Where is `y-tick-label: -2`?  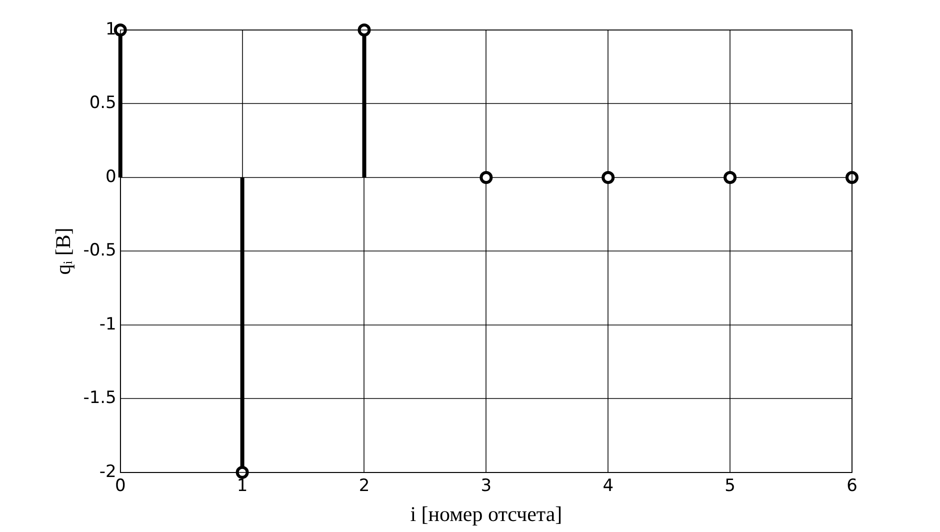 y-tick-label: -2 is located at coordinates (107, 472).